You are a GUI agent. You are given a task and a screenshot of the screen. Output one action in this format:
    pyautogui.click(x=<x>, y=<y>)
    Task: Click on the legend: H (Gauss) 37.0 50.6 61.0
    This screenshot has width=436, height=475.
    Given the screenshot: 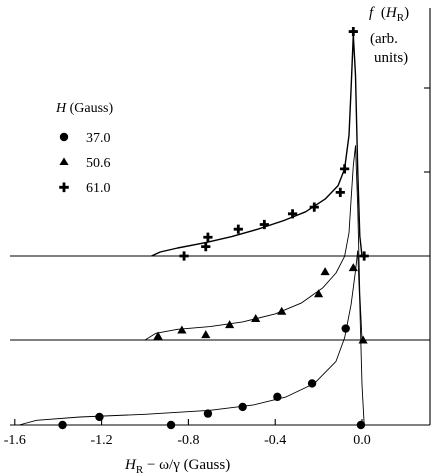 What is the action you would take?
    pyautogui.click(x=84, y=148)
    